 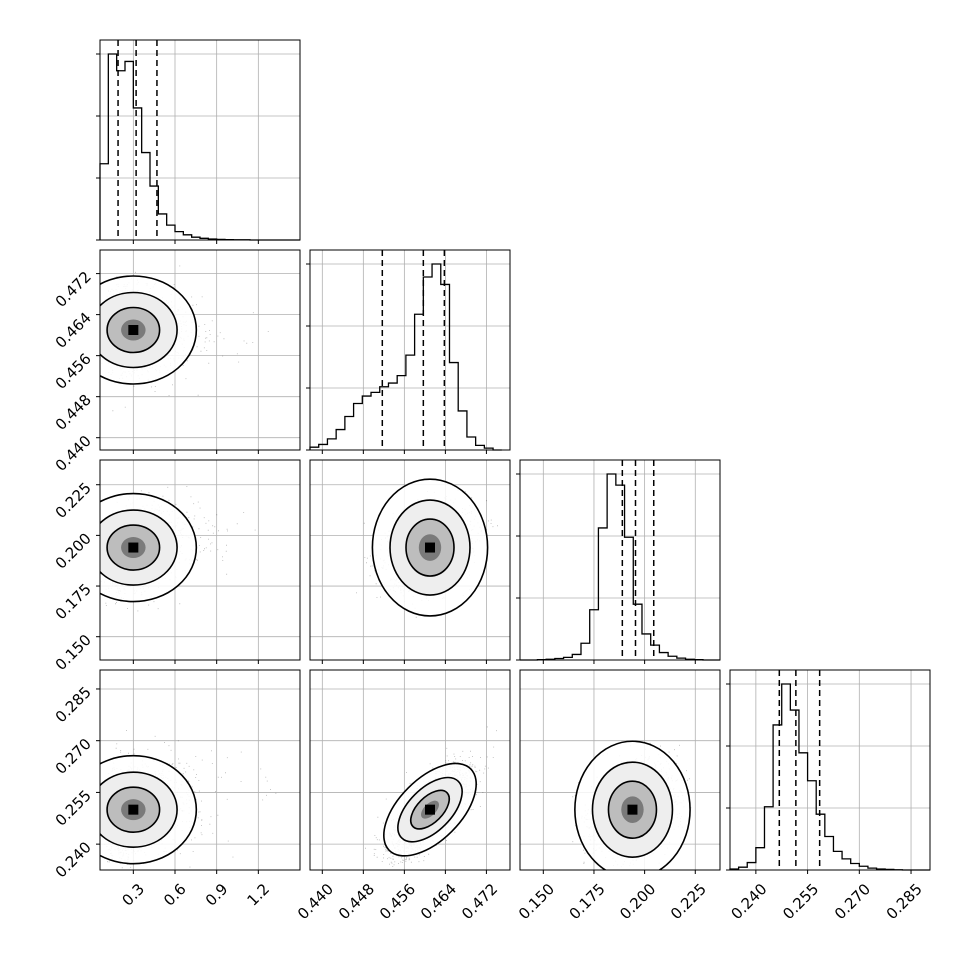 What do you see at coordinates (852, 901) in the screenshot?
I see `x-tick-label: 0.270` at bounding box center [852, 901].